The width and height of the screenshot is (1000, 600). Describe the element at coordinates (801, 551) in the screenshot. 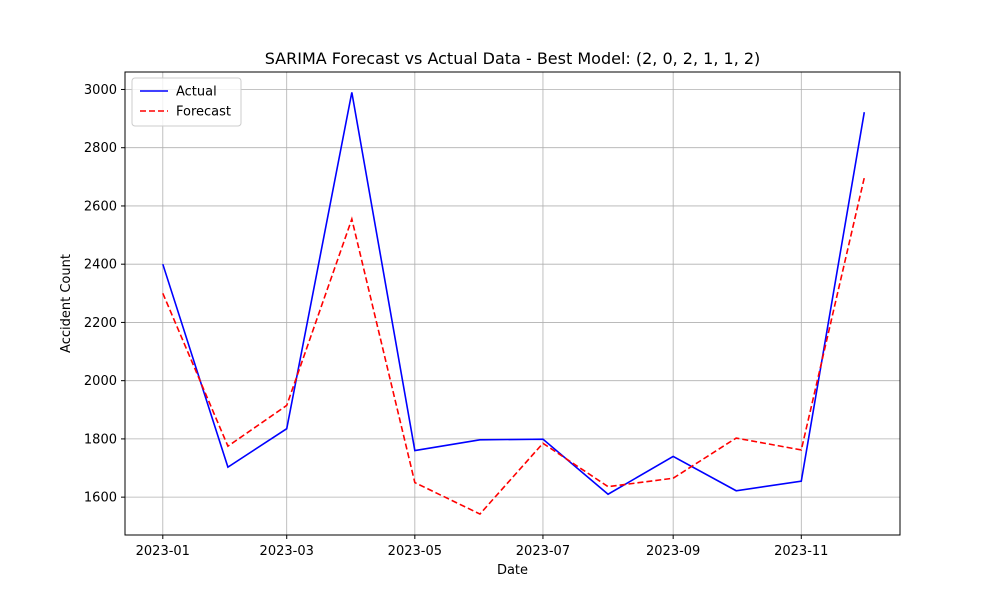

I see `x-tick-label: 2023-11` at that location.